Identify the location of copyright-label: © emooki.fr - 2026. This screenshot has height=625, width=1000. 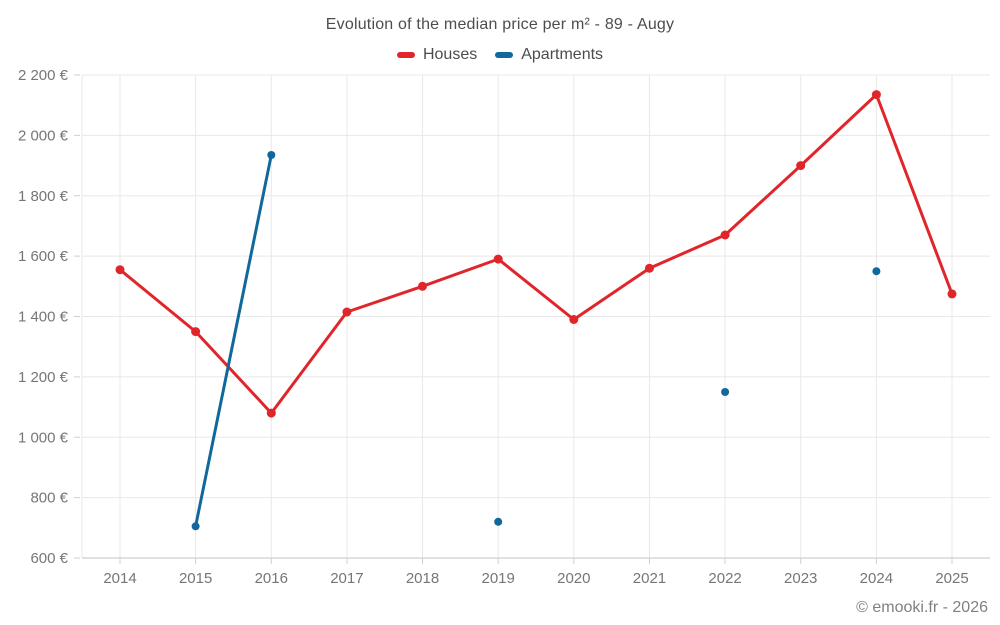
(922, 607).